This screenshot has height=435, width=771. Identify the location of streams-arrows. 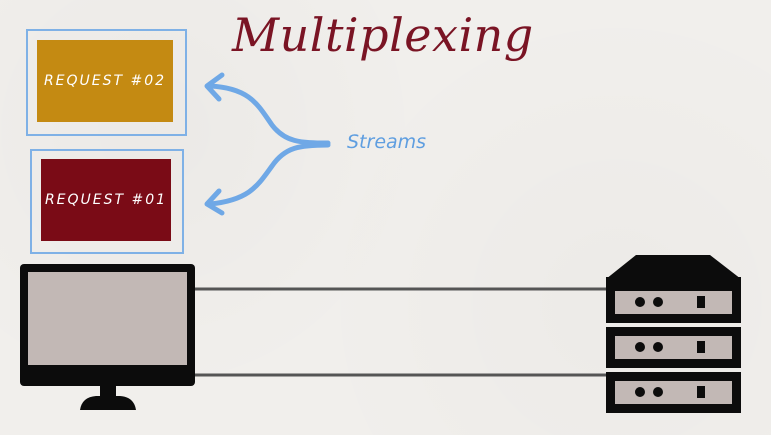
(267, 144).